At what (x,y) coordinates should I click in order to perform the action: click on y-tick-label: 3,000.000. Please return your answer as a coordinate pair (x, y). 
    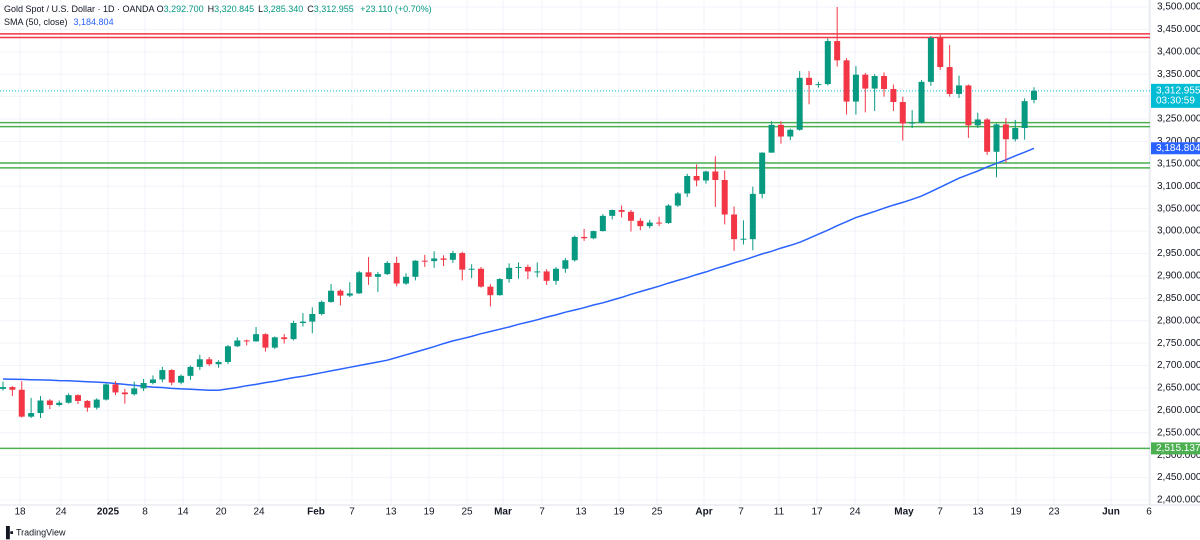
    Looking at the image, I should click on (1178, 231).